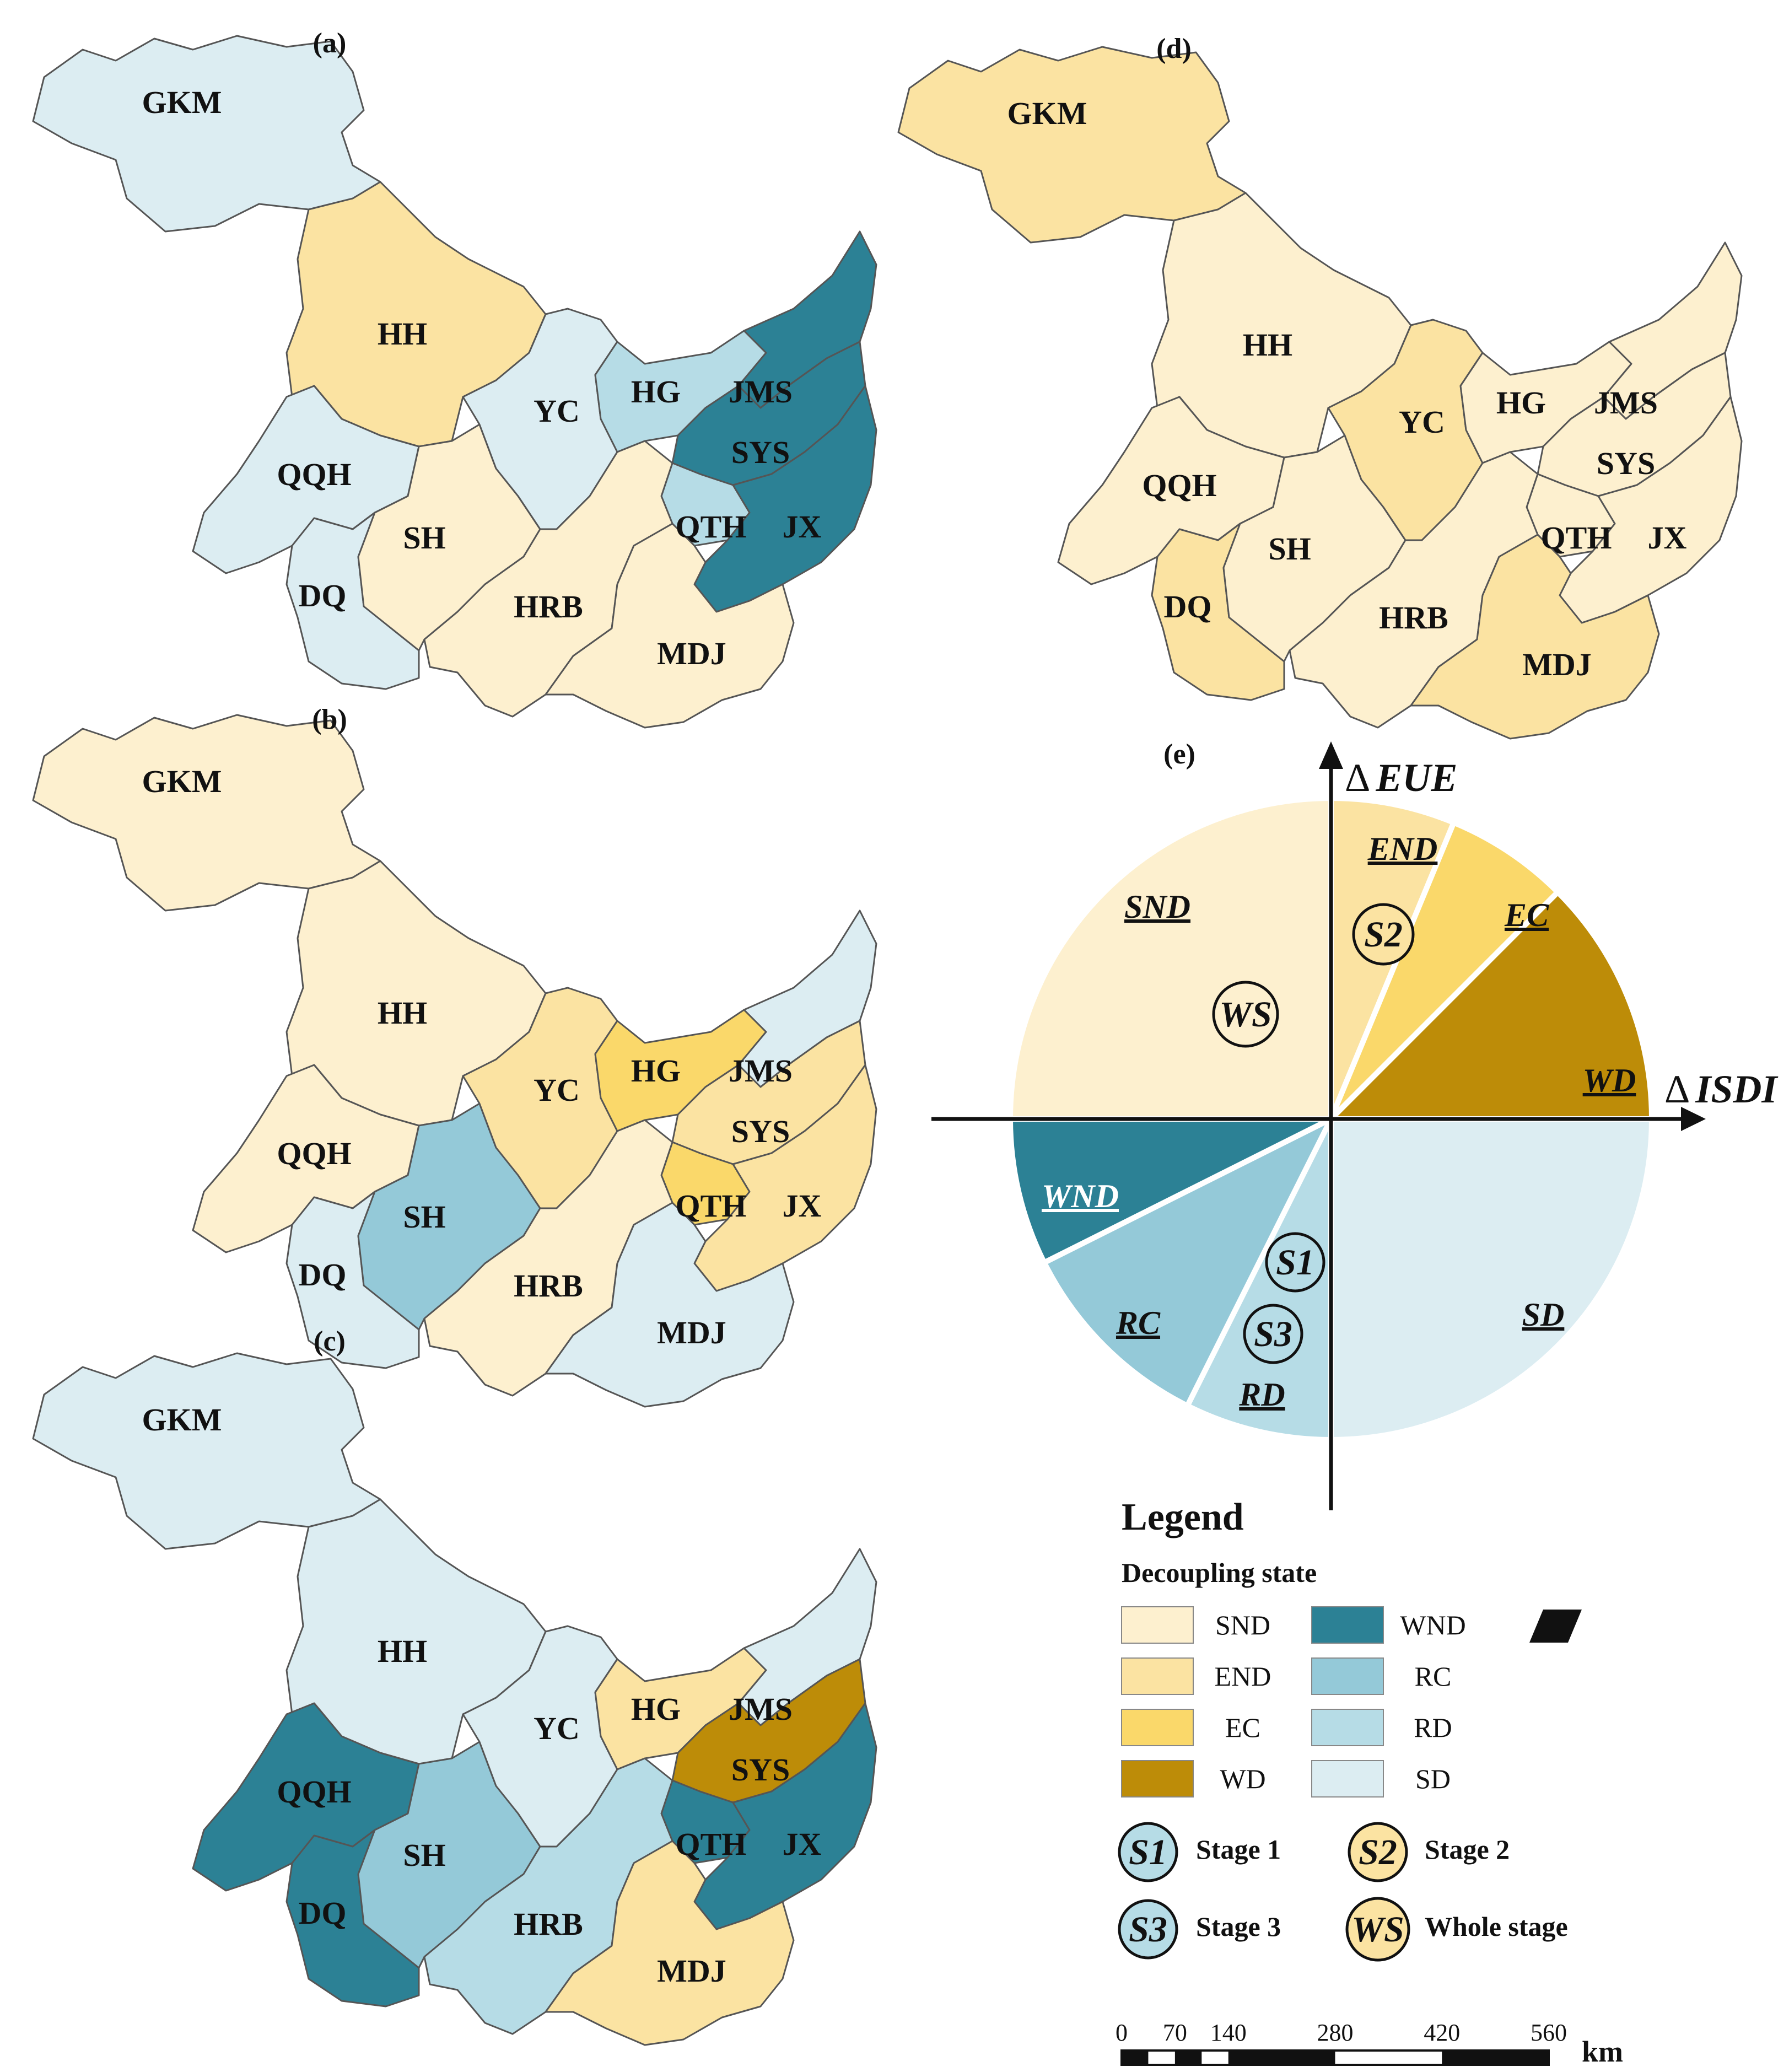 Image resolution: width=1789 pixels, height=2072 pixels. What do you see at coordinates (1442, 2032) in the screenshot?
I see `scale-tick-label: 420` at bounding box center [1442, 2032].